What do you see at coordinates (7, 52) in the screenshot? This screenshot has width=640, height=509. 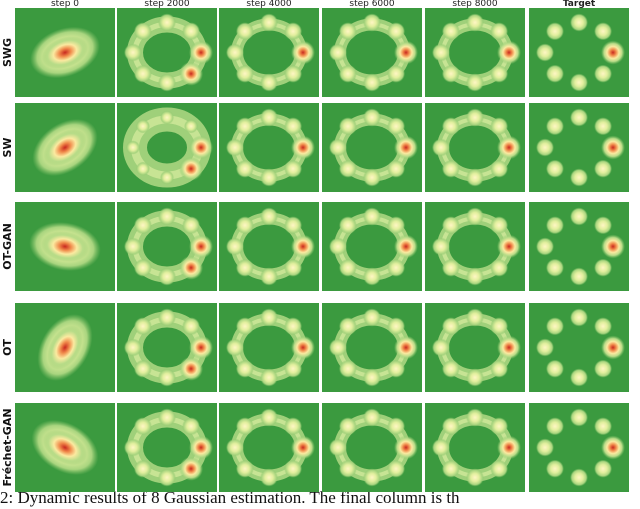 I see `row-label: SWG` at bounding box center [7, 52].